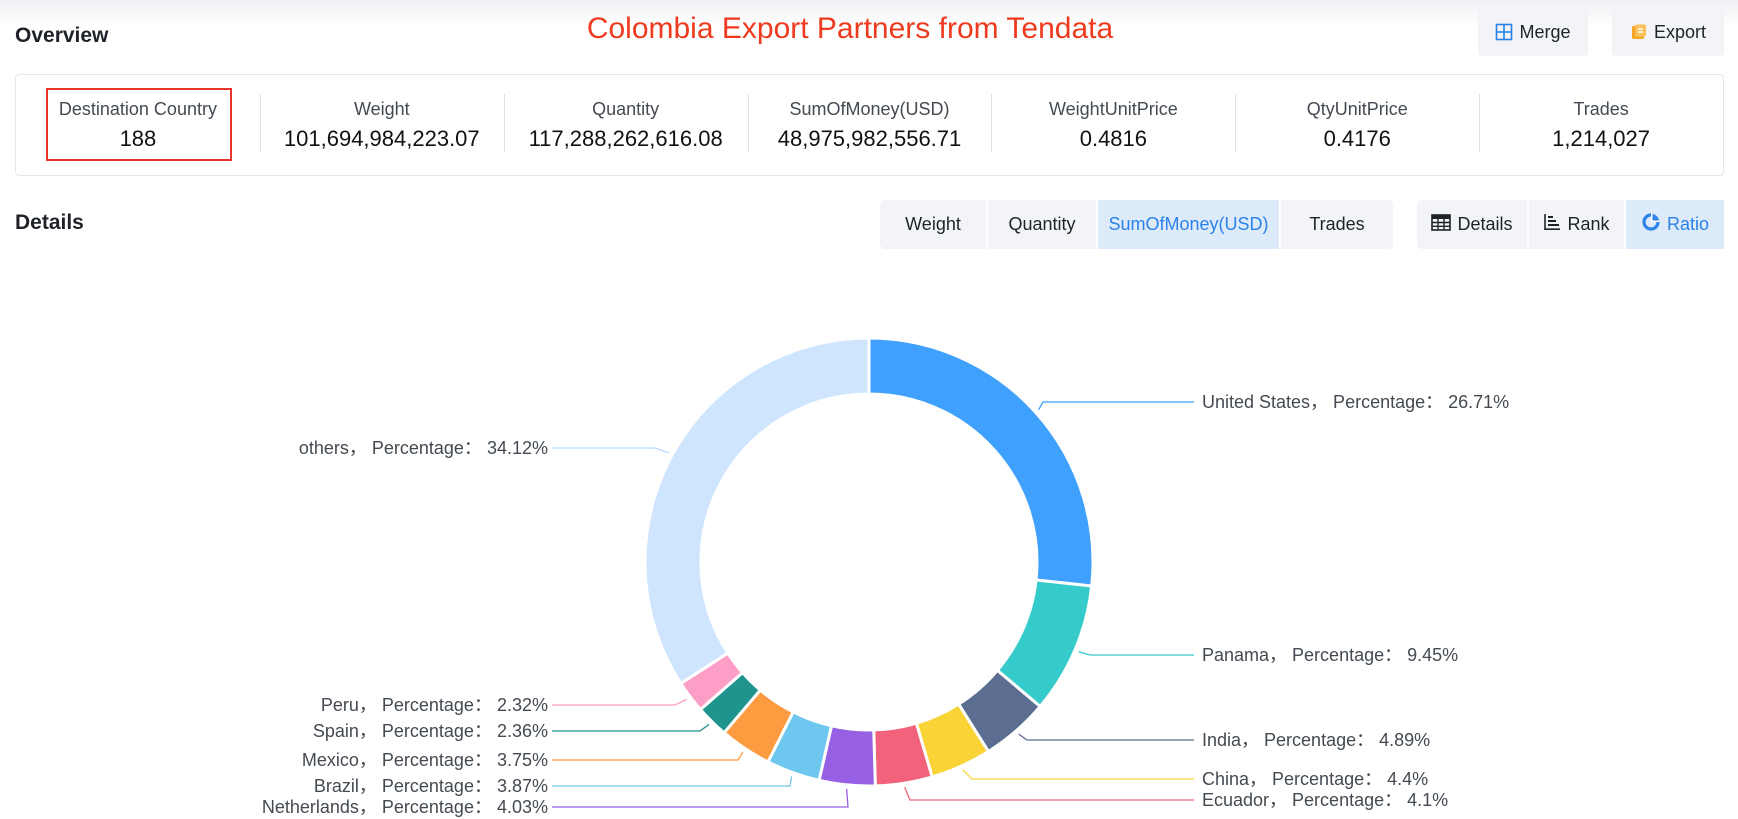 The width and height of the screenshot is (1738, 819). Describe the element at coordinates (1552, 224) in the screenshot. I see `rank-icon` at that location.